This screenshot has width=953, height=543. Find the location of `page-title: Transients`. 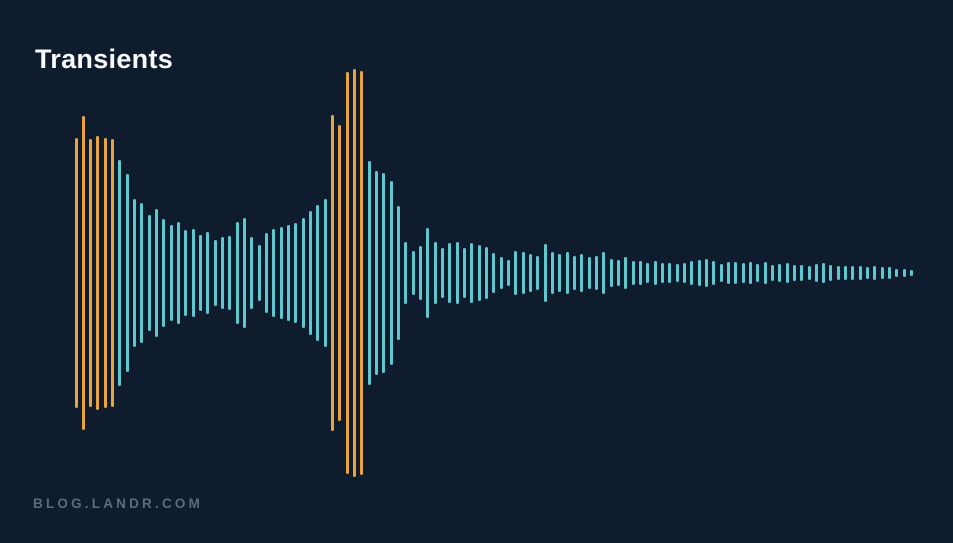

page-title: Transients is located at coordinates (104, 59).